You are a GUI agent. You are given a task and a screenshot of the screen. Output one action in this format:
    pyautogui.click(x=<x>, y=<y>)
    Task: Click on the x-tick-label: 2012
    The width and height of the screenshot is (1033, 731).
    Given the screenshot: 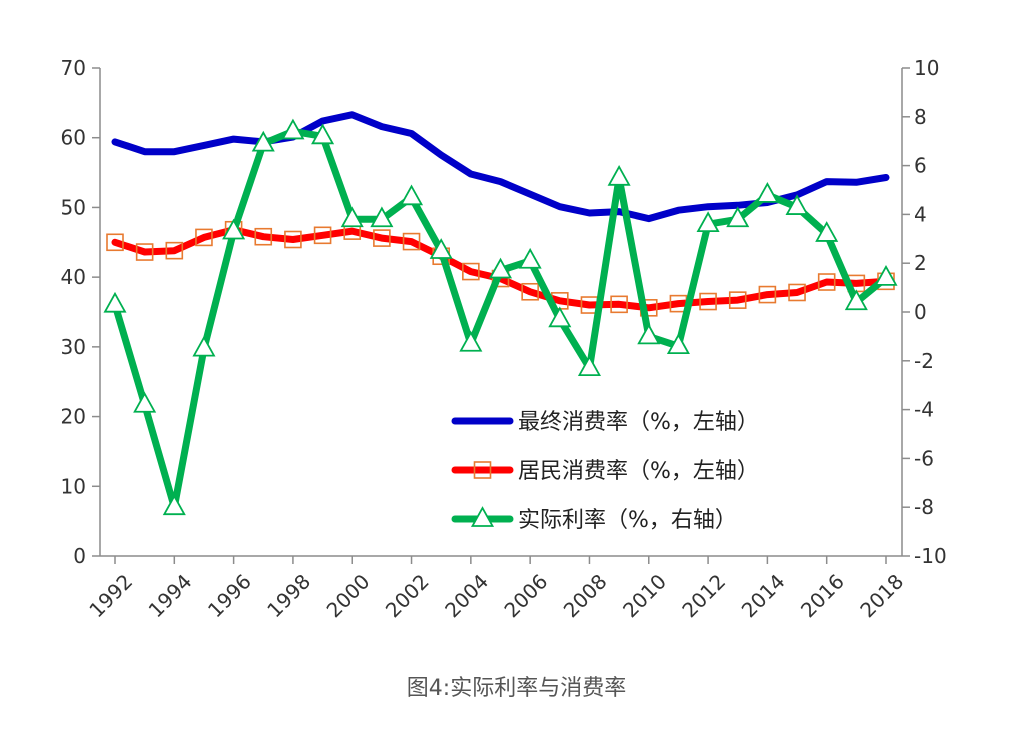 What is the action you would take?
    pyautogui.click(x=703, y=595)
    